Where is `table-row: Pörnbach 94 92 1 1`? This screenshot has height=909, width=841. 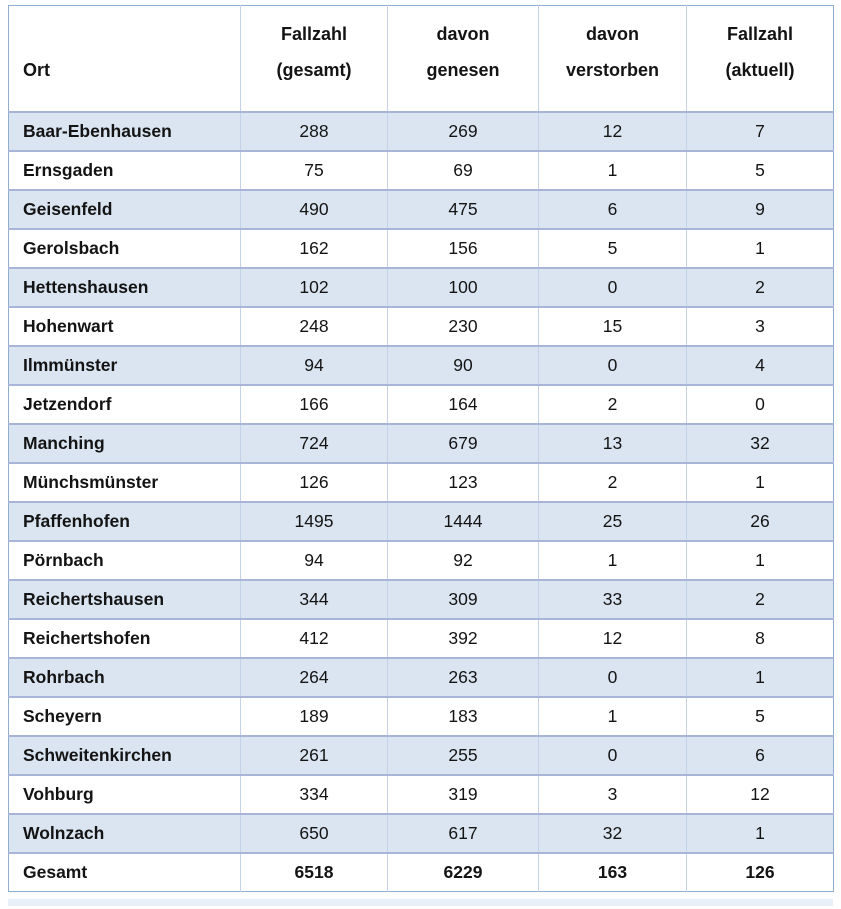
table-row: Pörnbach 94 92 1 1 is located at coordinates (421, 559).